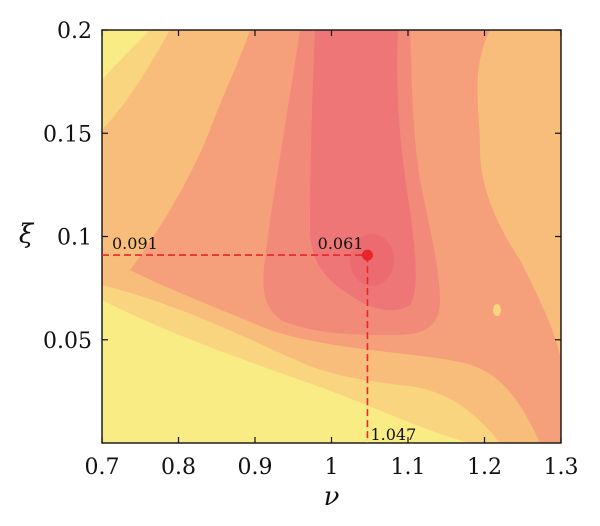  What do you see at coordinates (178, 467) in the screenshot?
I see `x-tick-label: 0.8` at bounding box center [178, 467].